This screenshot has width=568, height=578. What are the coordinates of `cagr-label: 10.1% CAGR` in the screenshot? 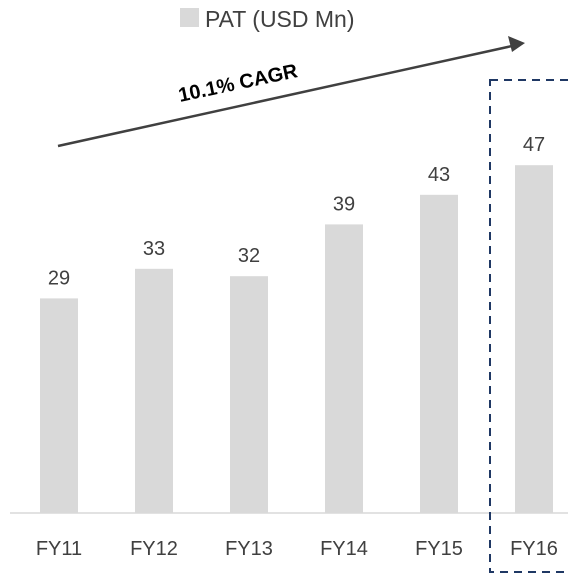 It's located at (238, 83).